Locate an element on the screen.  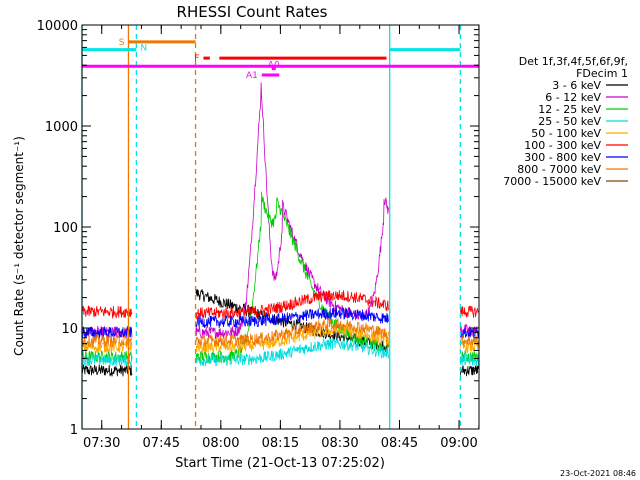
x-tick-label-2: 08:00 is located at coordinates (220, 443).